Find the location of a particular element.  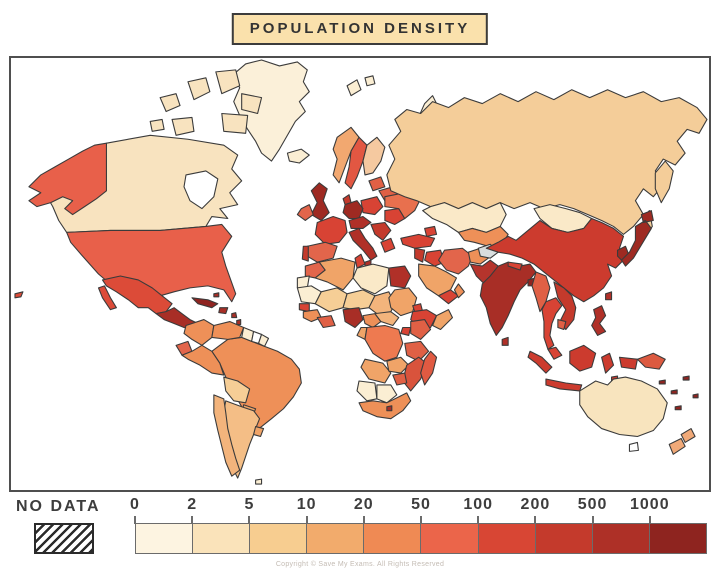

region-egypt is located at coordinates (400, 277).